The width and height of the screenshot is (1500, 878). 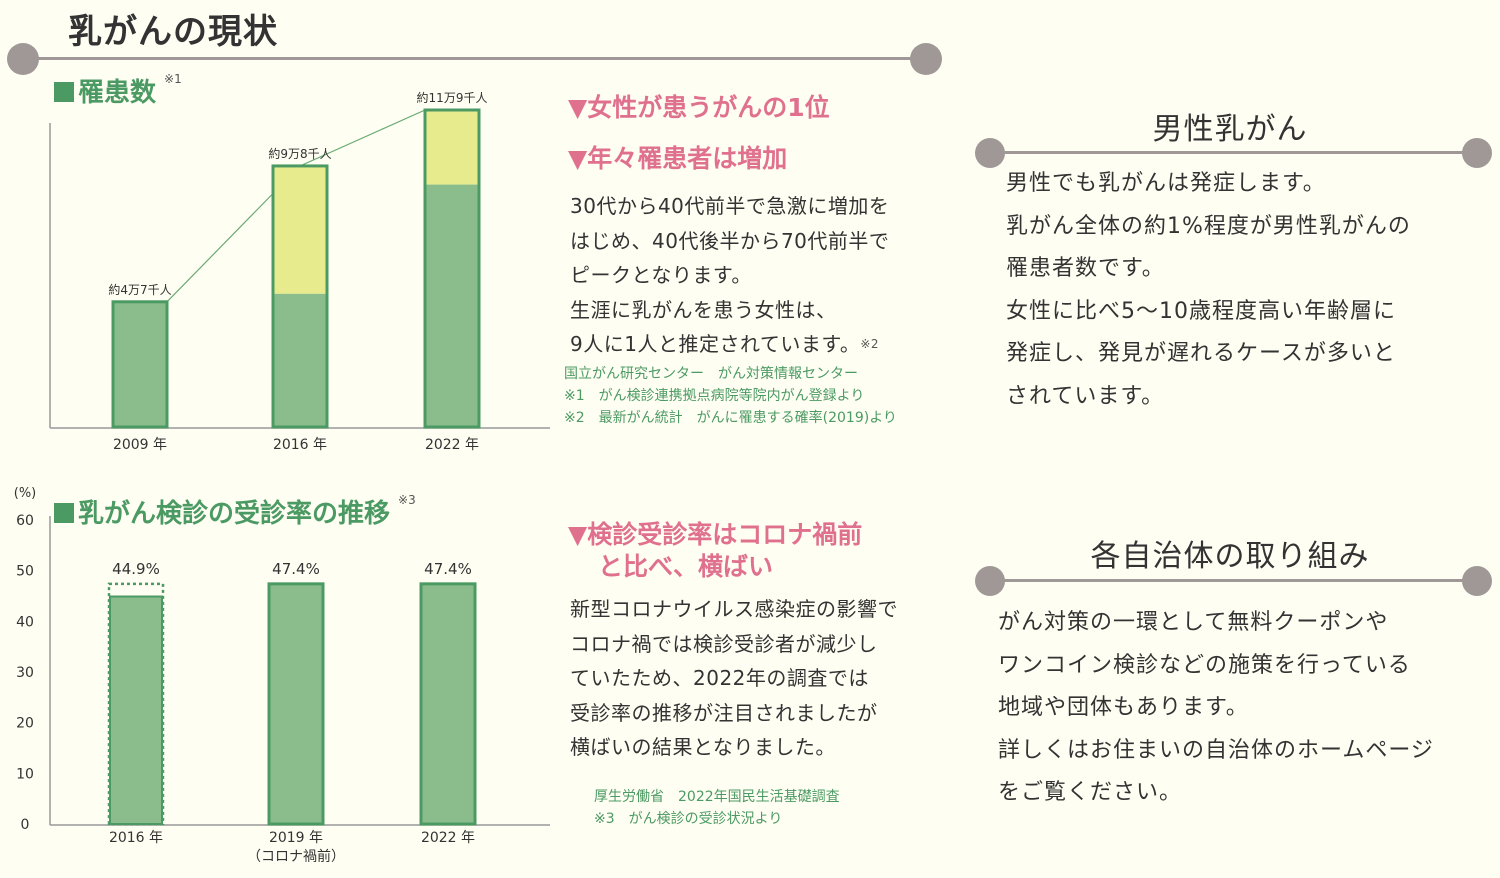 What do you see at coordinates (1230, 556) in the screenshot?
I see `local-section-title: 各自治体の取り組み` at bounding box center [1230, 556].